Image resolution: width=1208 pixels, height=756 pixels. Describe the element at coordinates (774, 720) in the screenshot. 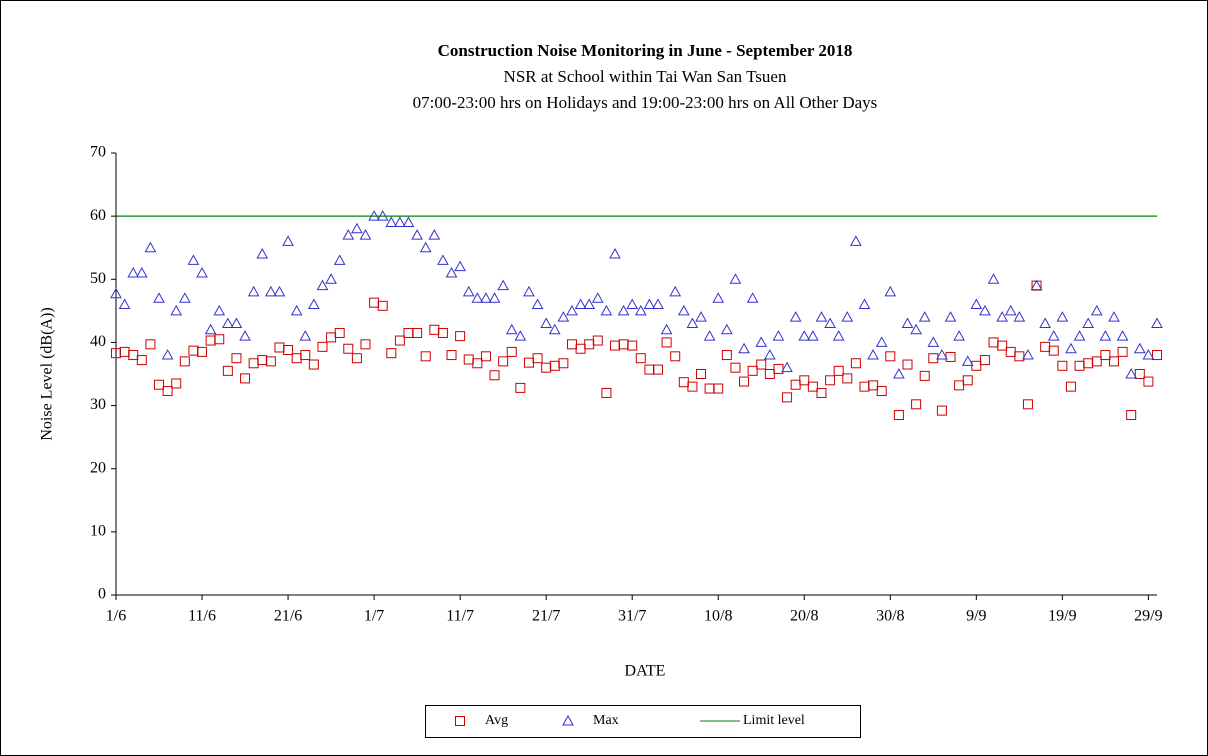

I see `legend-label: Limit level` at that location.